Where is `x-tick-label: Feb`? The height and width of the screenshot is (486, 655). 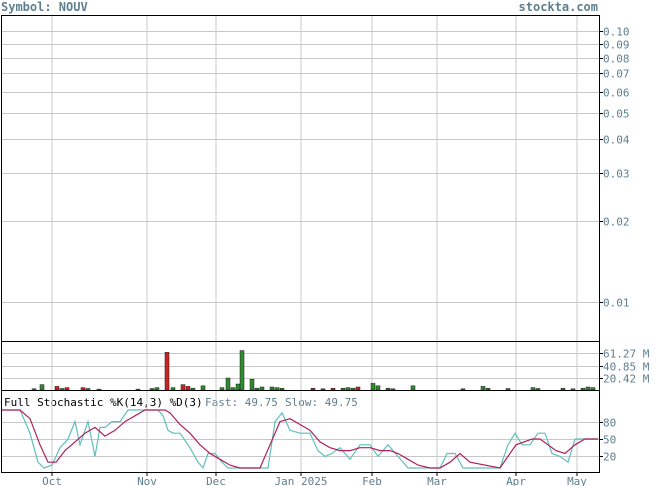
x-tick-label: Feb is located at coordinates (372, 480).